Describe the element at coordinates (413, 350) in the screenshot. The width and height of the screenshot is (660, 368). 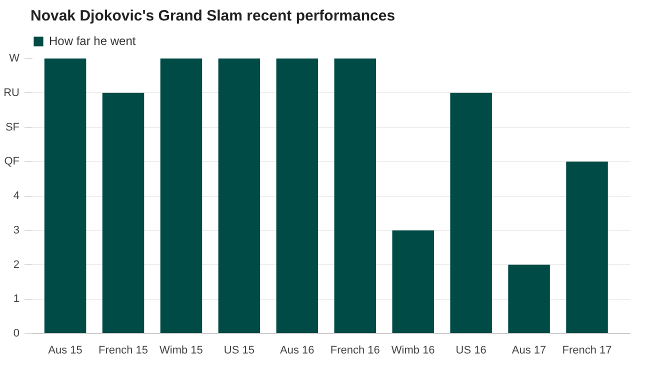
I see `x-tick-label: Wimb 16` at that location.